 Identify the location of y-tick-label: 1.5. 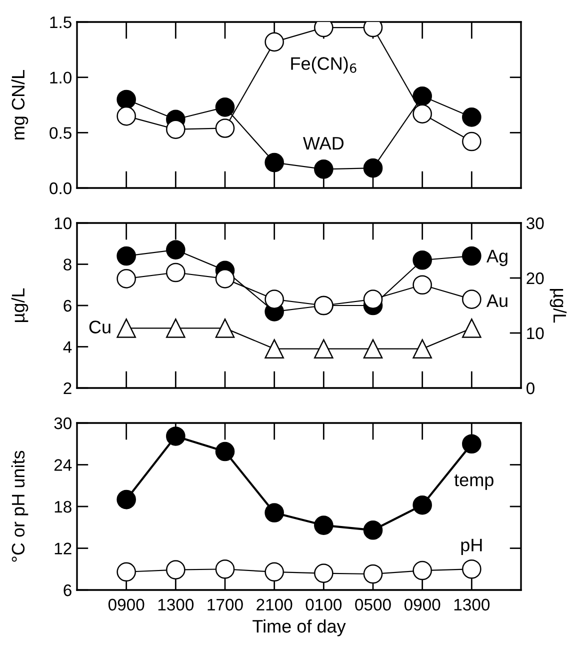
(61, 22).